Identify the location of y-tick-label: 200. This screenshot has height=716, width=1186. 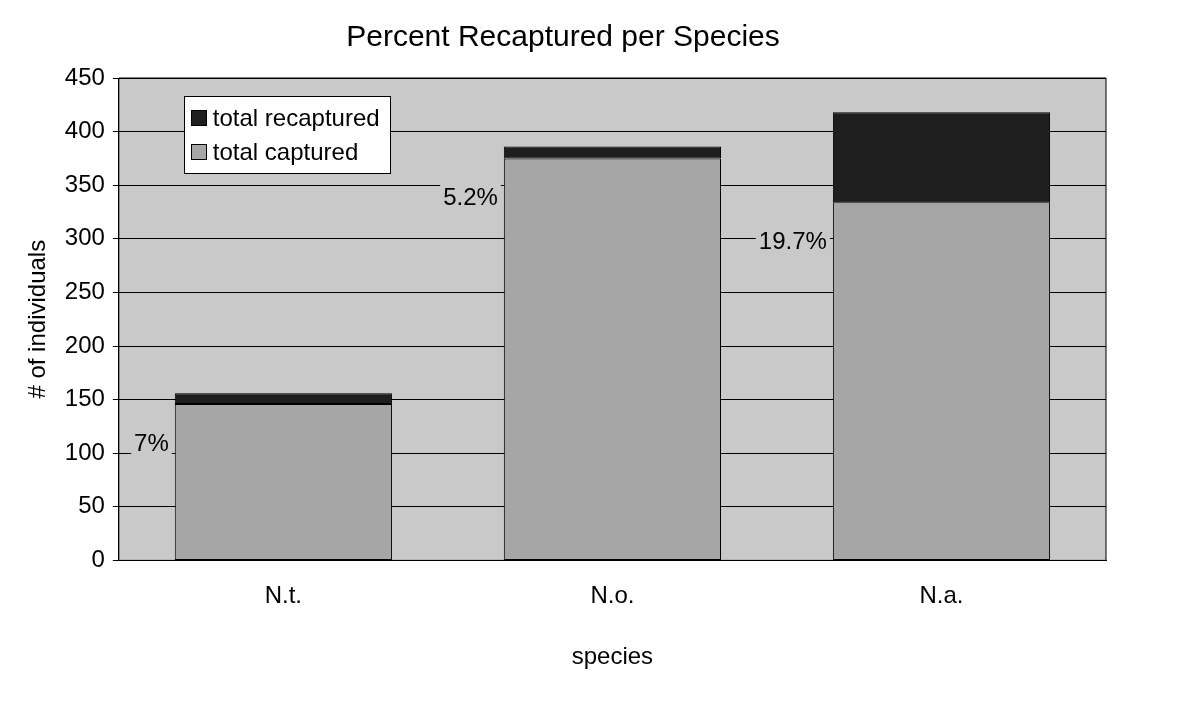
(84, 344).